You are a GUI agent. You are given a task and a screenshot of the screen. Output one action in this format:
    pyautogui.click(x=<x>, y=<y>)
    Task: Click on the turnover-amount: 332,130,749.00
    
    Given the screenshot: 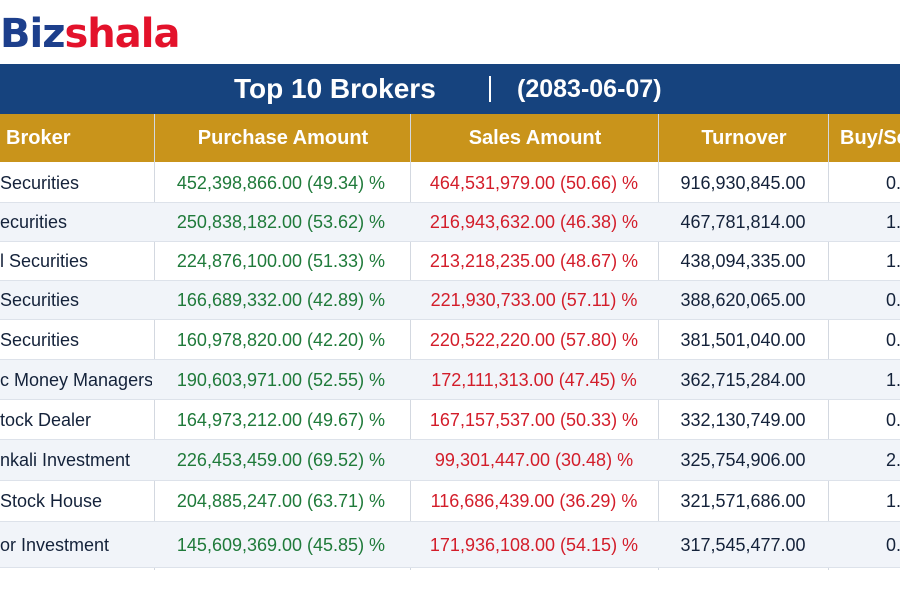 What is the action you would take?
    pyautogui.click(x=743, y=419)
    